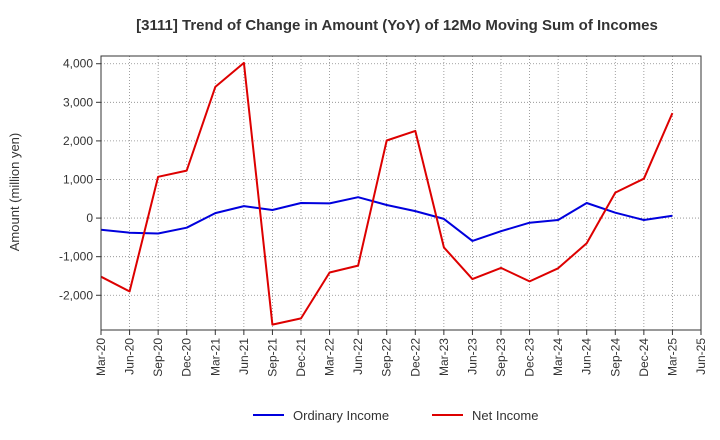 Image resolution: width=720 pixels, height=440 pixels. What do you see at coordinates (587, 356) in the screenshot?
I see `x-tick-label: Jun-24` at bounding box center [587, 356].